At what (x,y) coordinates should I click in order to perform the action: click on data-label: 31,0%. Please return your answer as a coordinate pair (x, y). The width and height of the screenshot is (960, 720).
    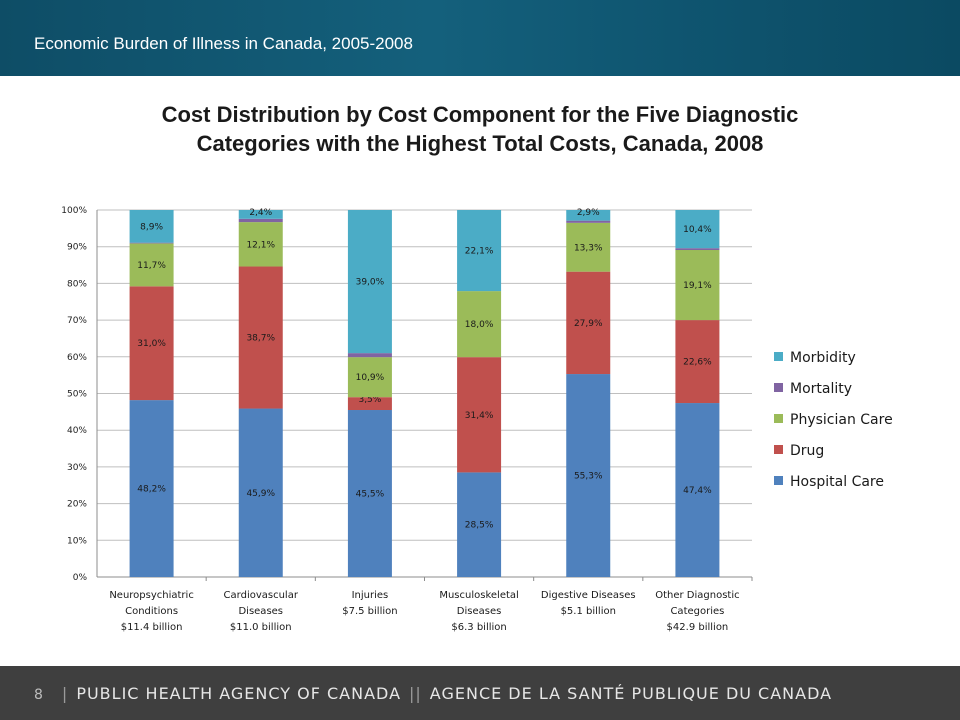
    Looking at the image, I should click on (151, 344).